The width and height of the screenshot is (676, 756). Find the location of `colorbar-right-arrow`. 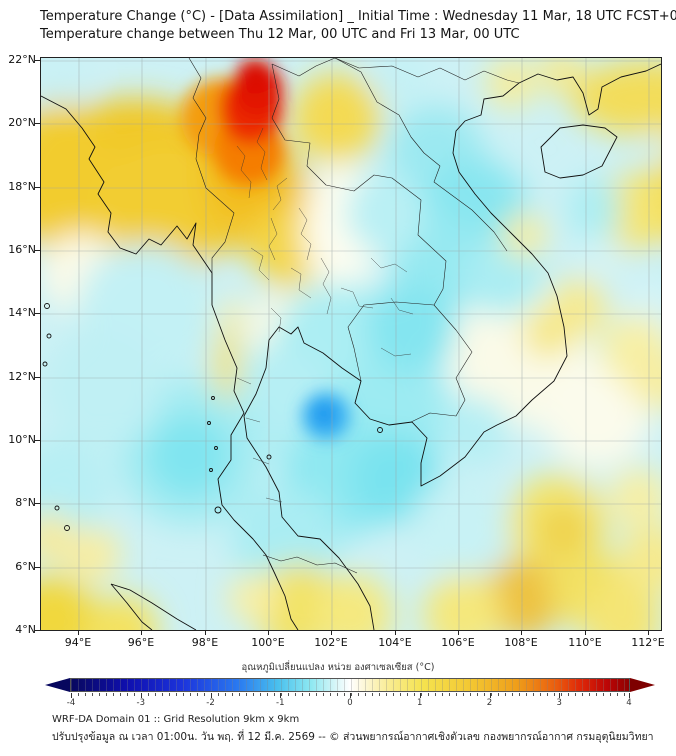

colorbar-right-arrow is located at coordinates (642, 685).